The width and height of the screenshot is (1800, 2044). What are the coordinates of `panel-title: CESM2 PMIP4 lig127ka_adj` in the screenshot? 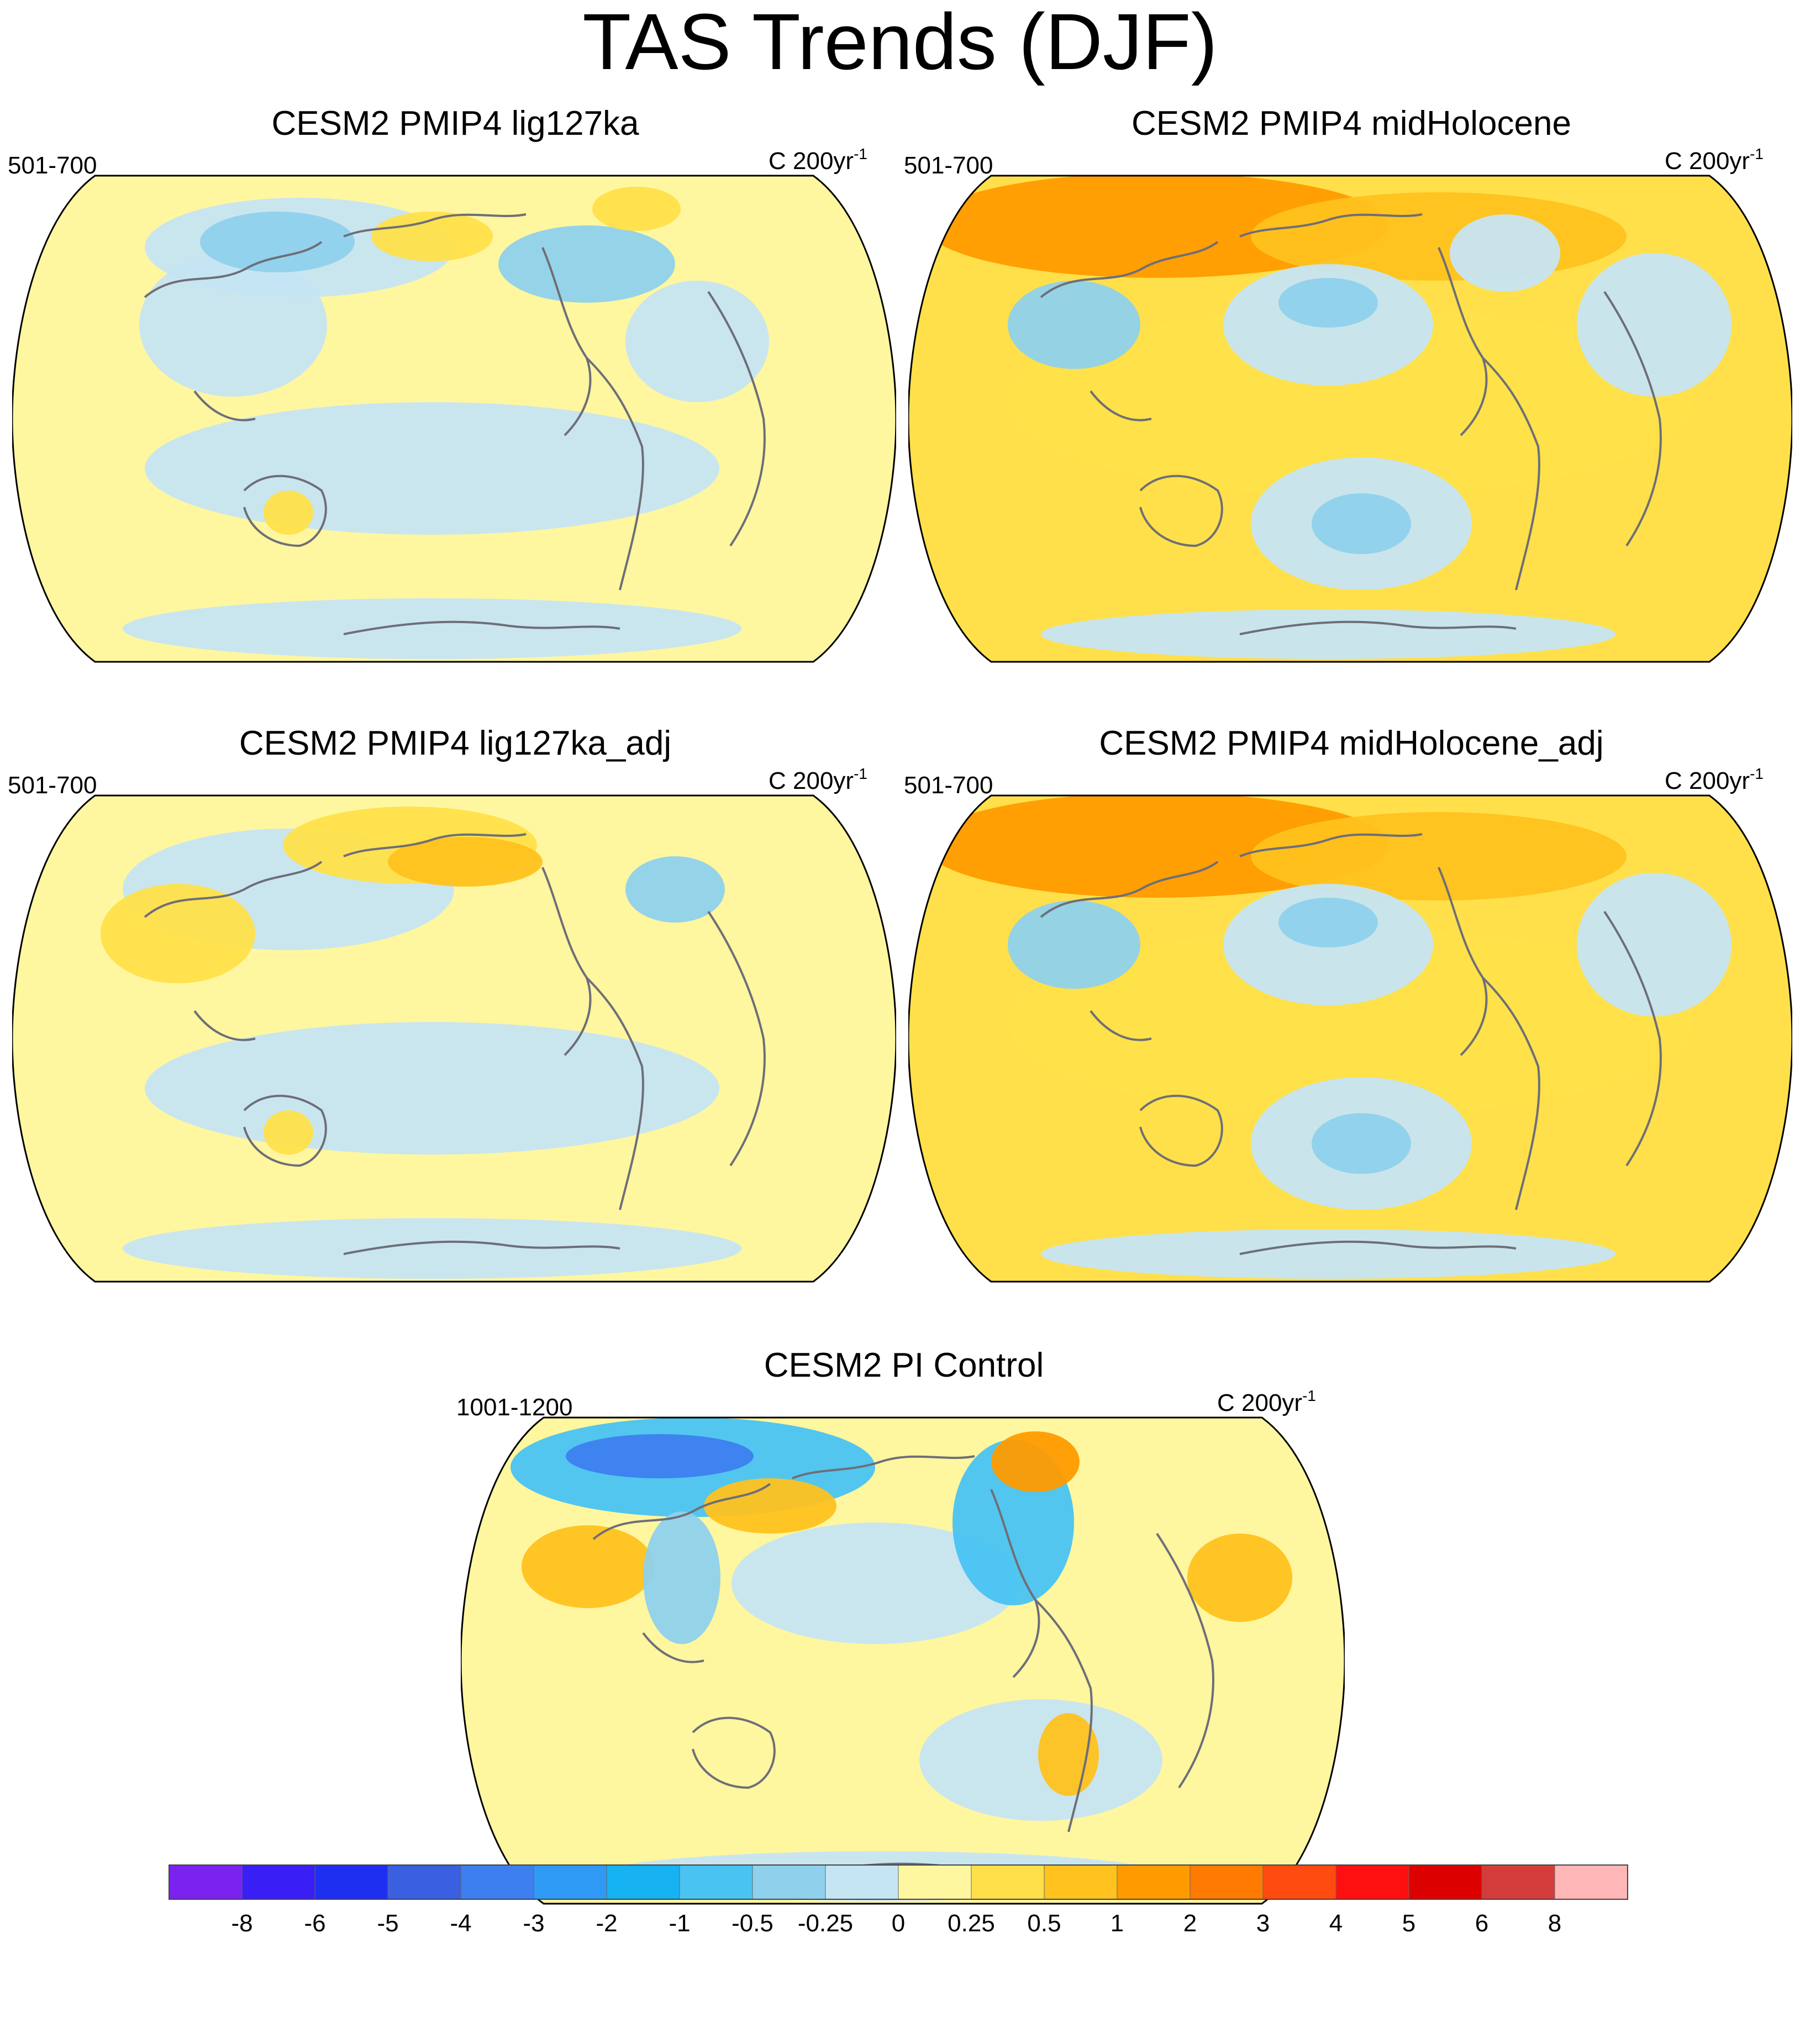 It's located at (456, 743).